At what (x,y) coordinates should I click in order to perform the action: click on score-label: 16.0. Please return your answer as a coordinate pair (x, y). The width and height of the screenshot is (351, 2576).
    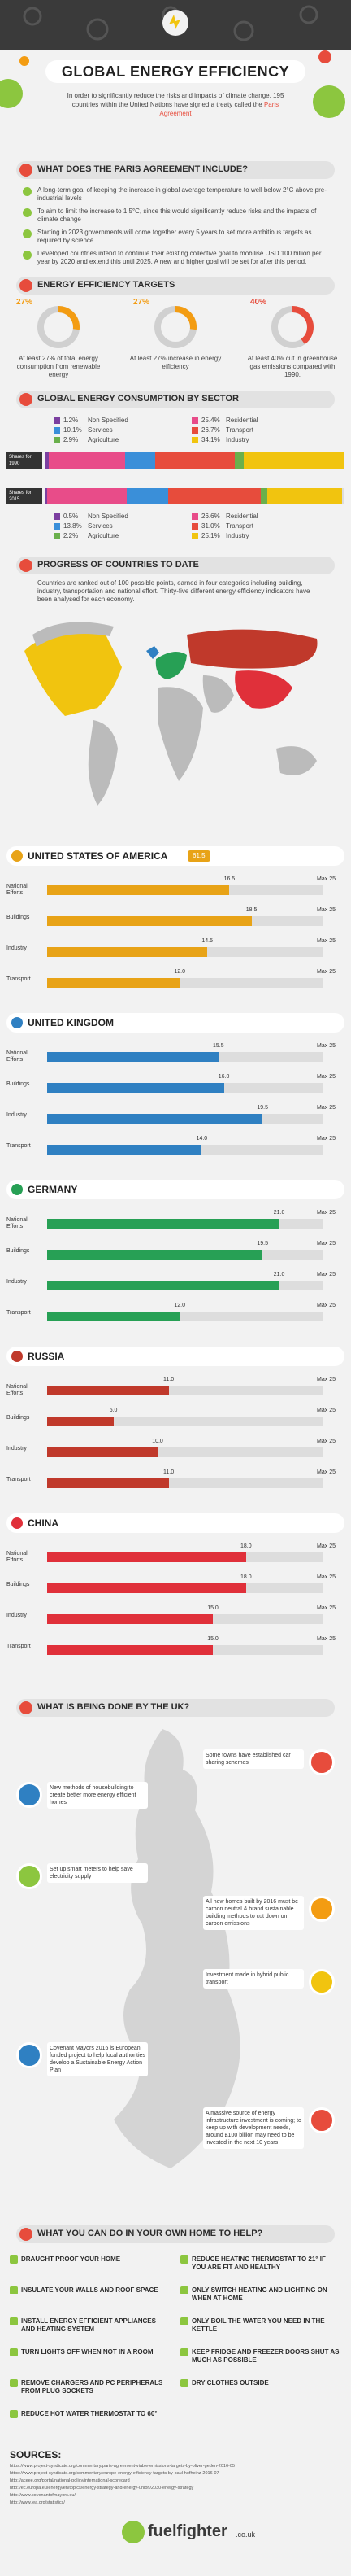
    Looking at the image, I should click on (224, 1077).